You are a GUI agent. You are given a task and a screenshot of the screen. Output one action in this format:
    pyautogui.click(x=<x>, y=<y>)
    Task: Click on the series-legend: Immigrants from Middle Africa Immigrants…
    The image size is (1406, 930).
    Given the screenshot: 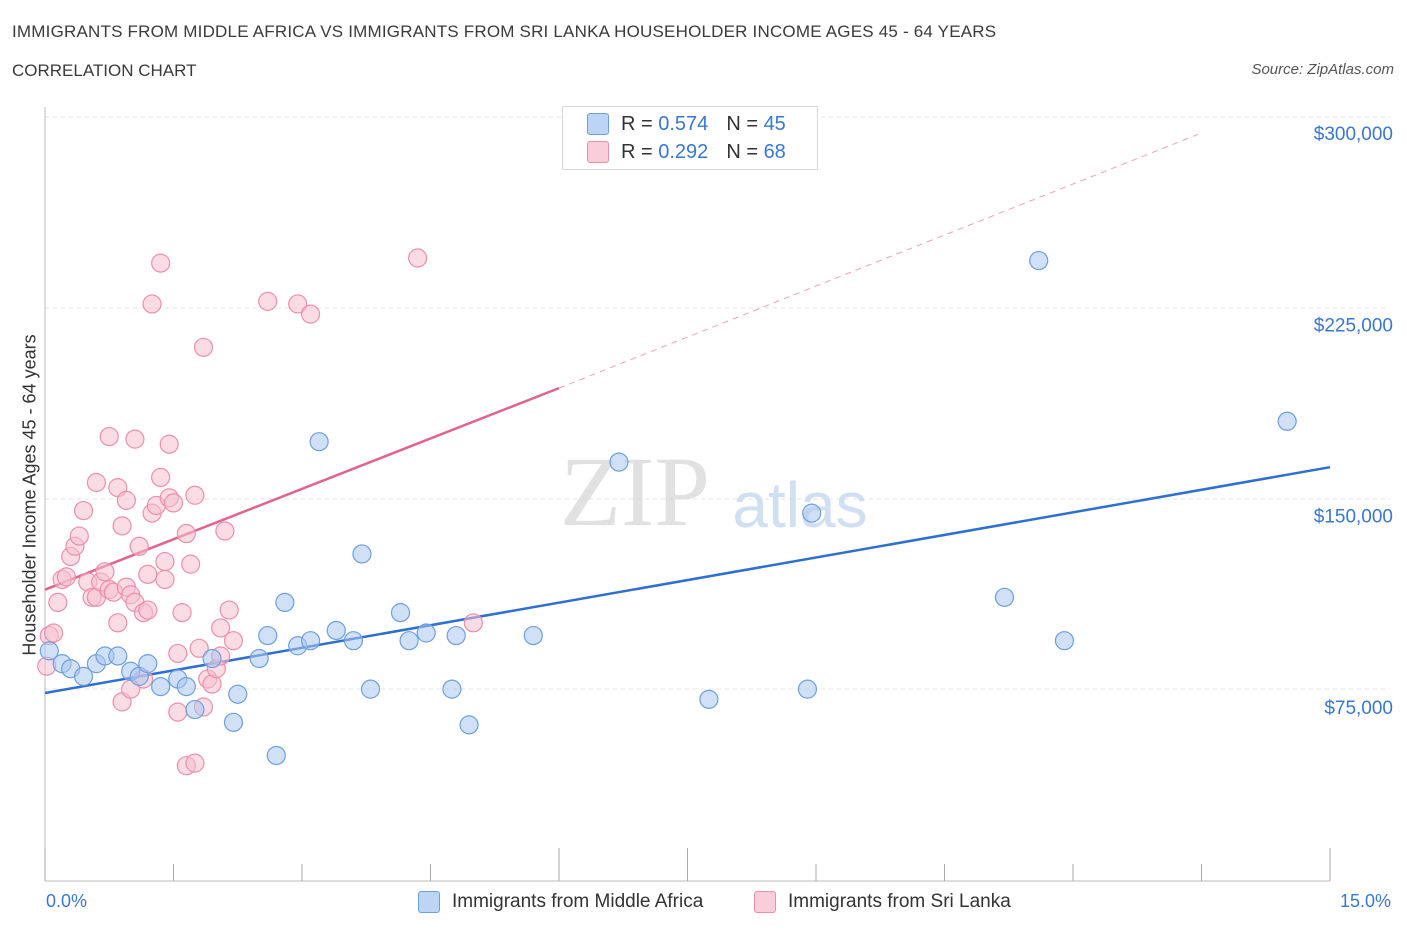 What is the action you would take?
    pyautogui.click(x=703, y=902)
    